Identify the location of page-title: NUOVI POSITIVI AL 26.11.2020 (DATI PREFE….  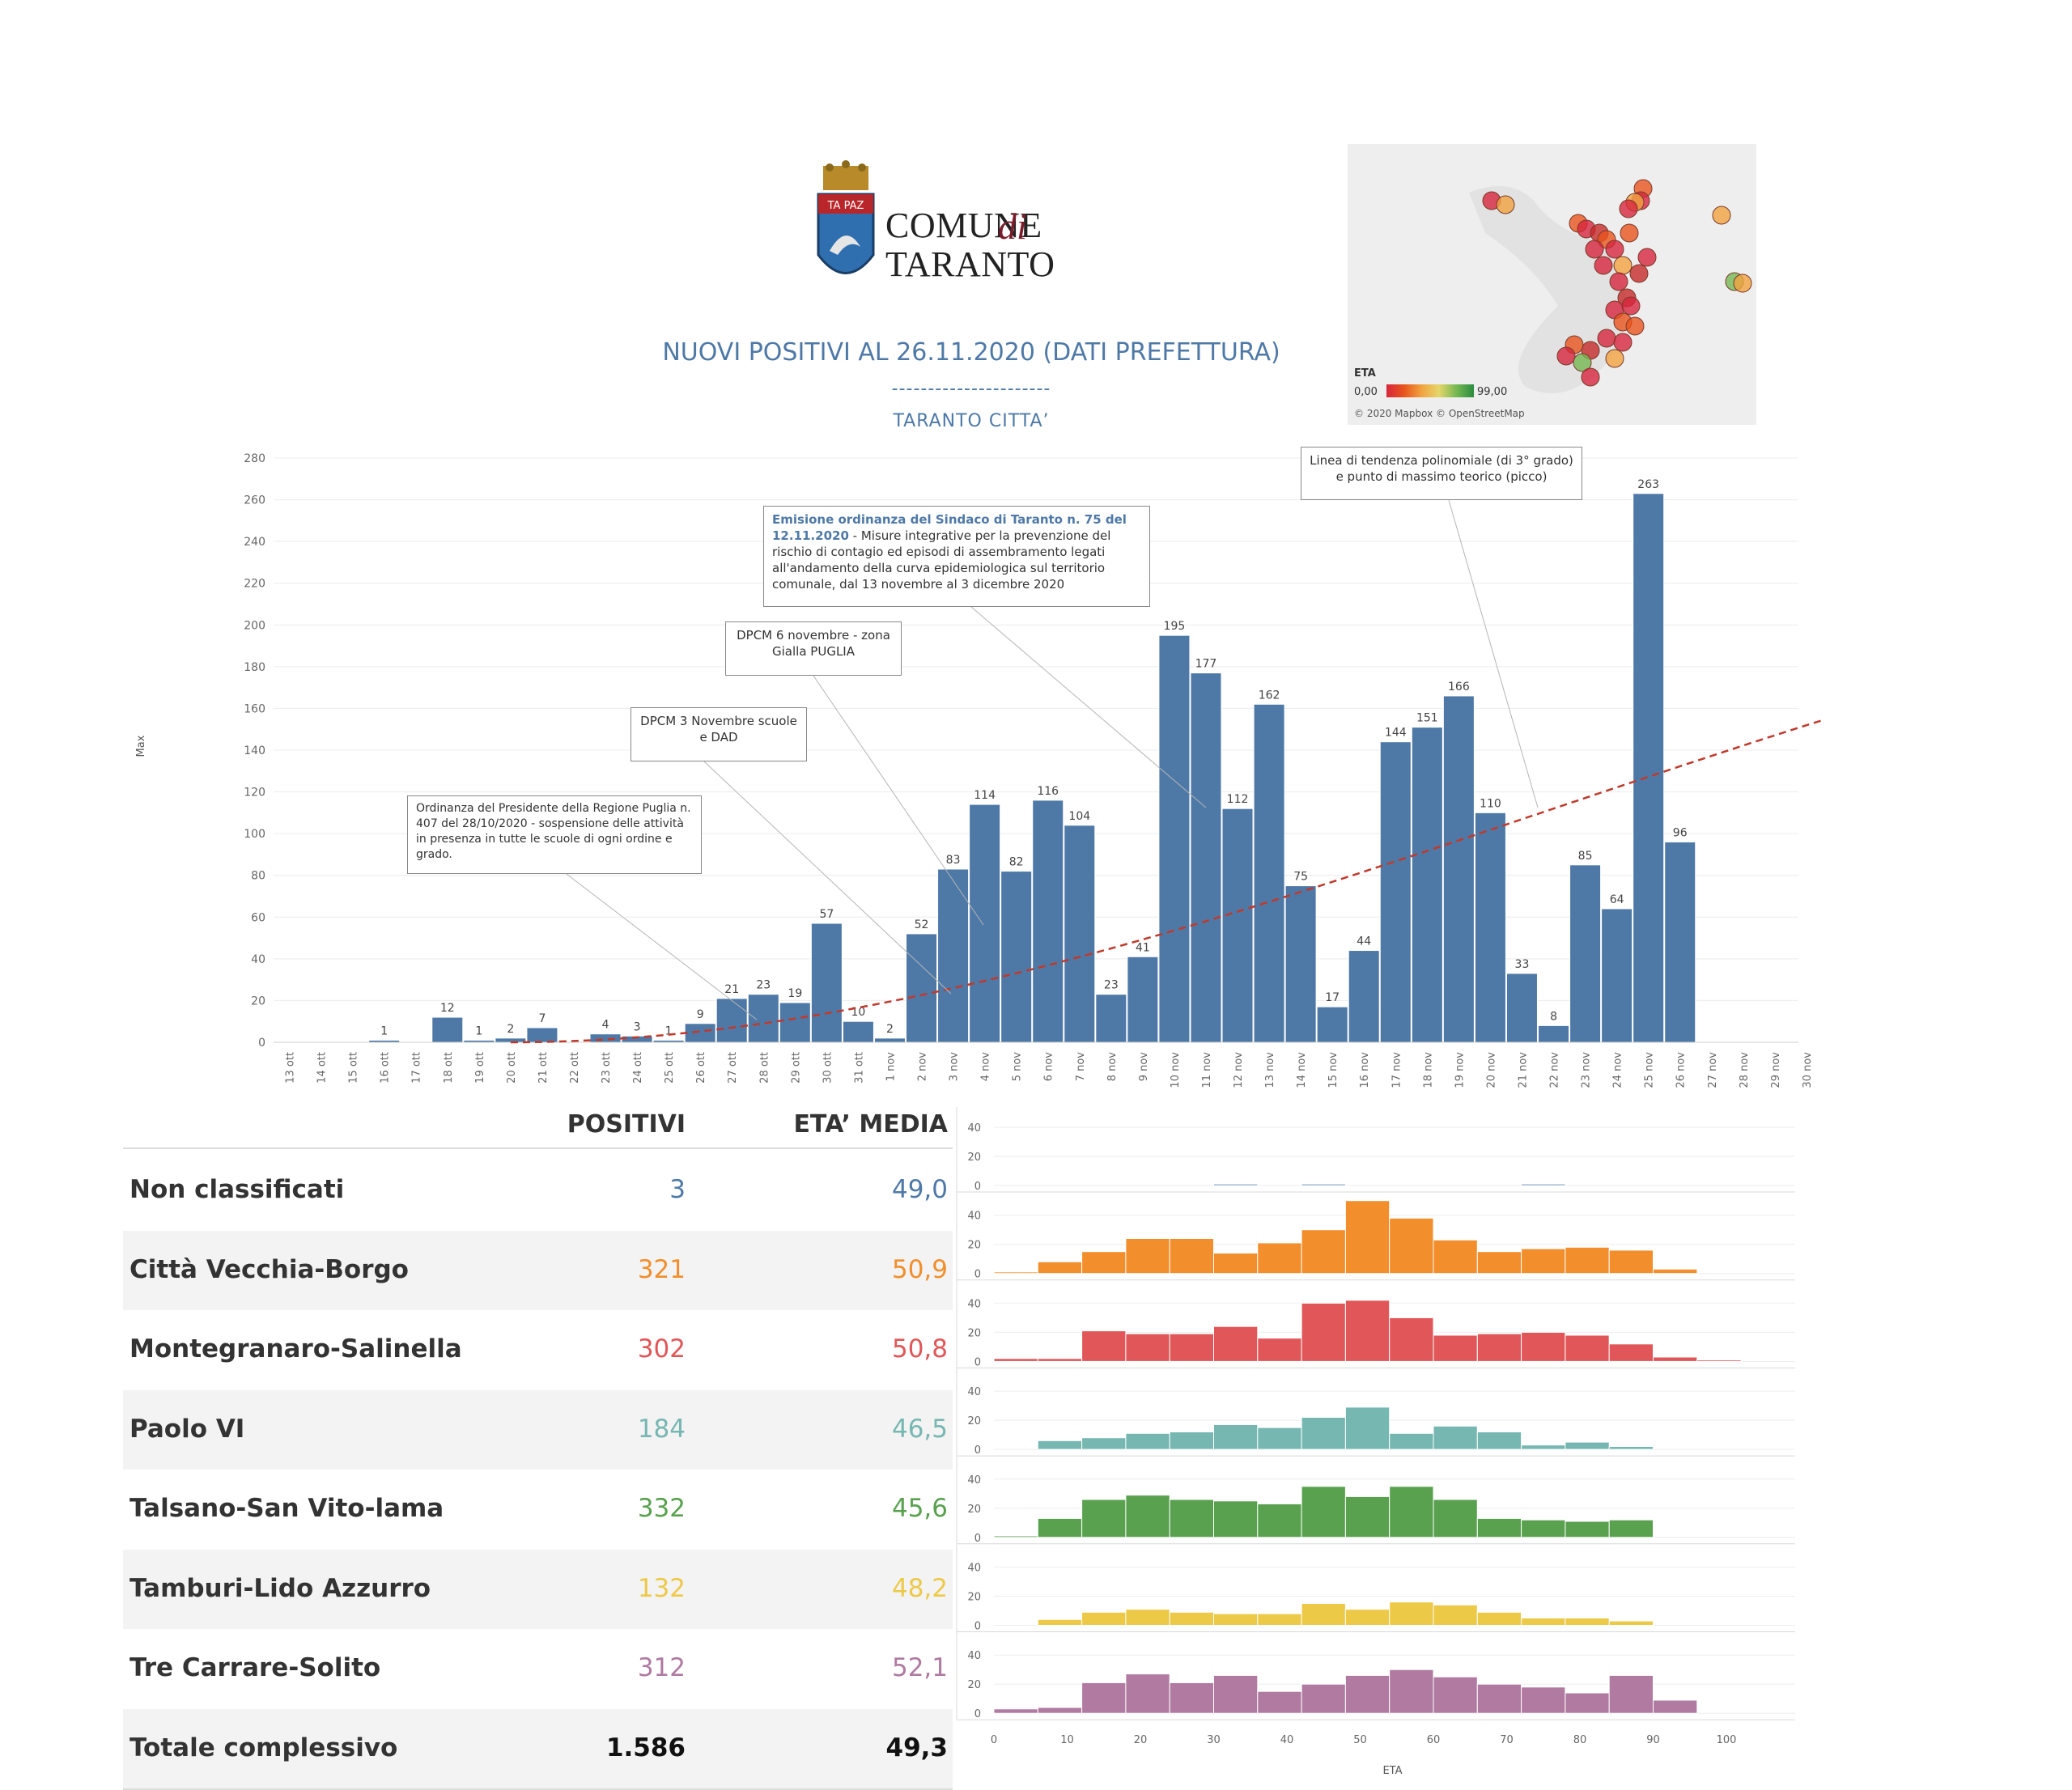
(971, 352).